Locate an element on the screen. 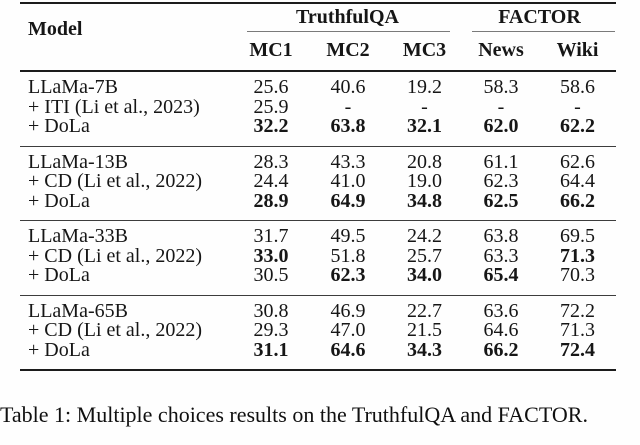 This screenshot has height=445, width=640. table-row: + ITI (Li et al., 2023) 25.9 - - - - is located at coordinates (318, 106).